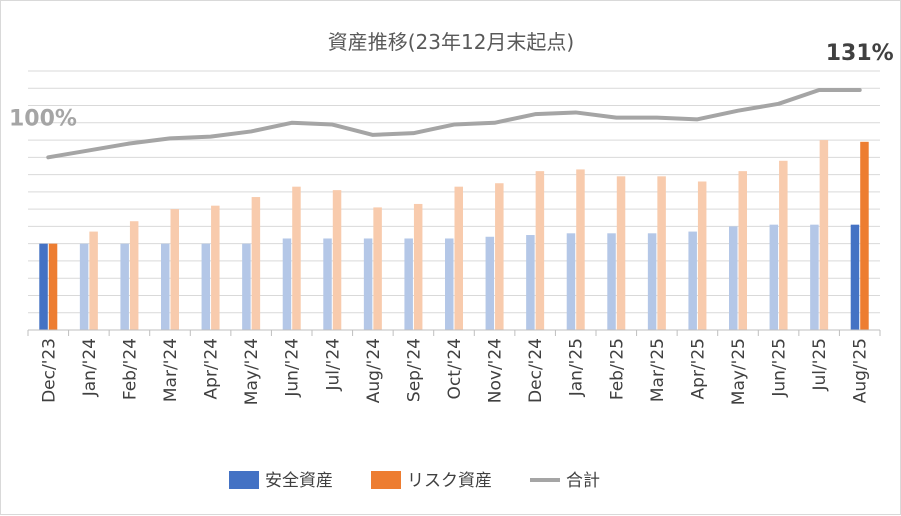  I want to click on x-tick-label: Apr/'24, so click(212, 368).